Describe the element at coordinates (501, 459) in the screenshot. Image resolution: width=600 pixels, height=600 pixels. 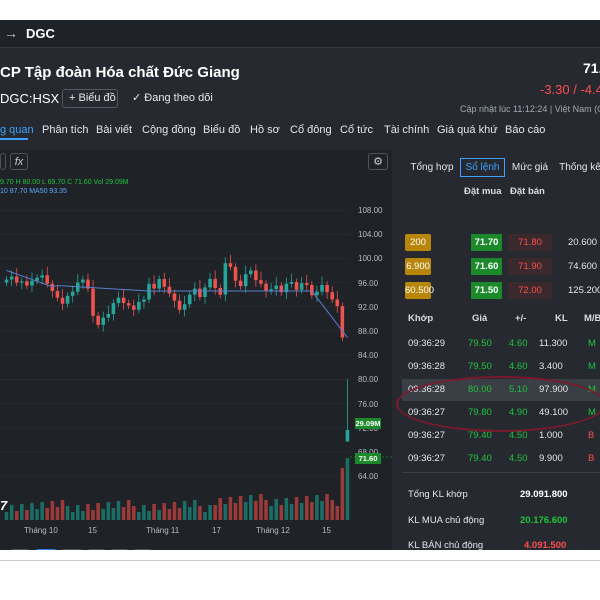
I see `table-row: 09:36:27 79.40 4.50 9.900 B` at that location.